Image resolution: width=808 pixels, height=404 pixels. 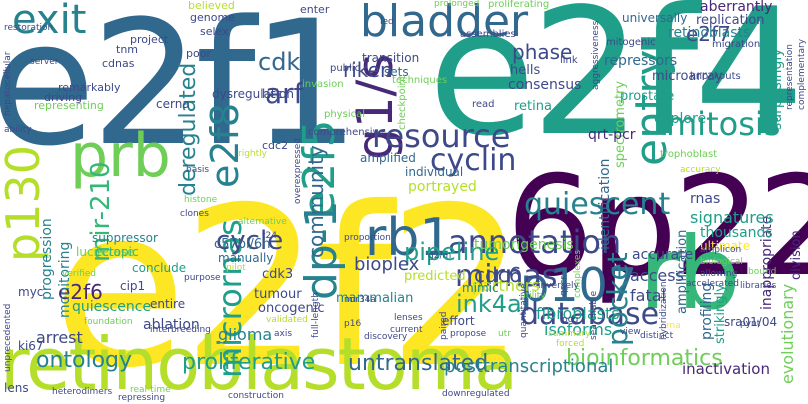 What do you see at coordinates (647, 96) in the screenshot?
I see `word-prostate: prostate` at bounding box center [647, 96].